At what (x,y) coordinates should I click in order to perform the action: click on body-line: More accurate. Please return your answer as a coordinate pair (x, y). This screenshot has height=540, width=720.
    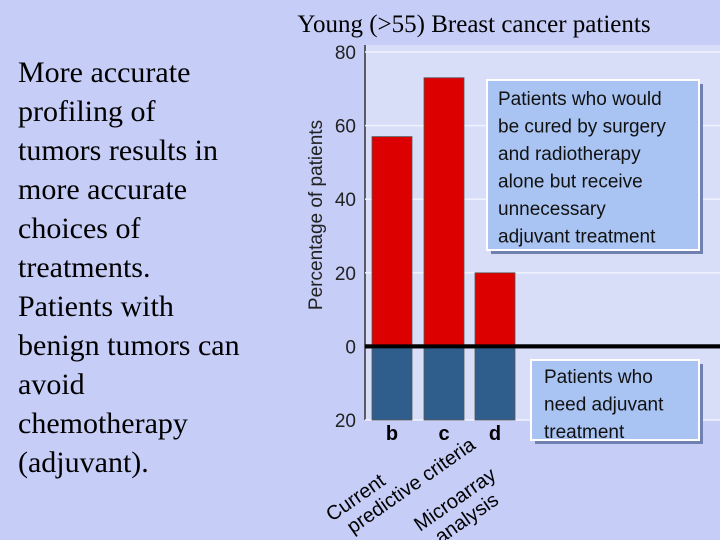
    Looking at the image, I should click on (104, 72).